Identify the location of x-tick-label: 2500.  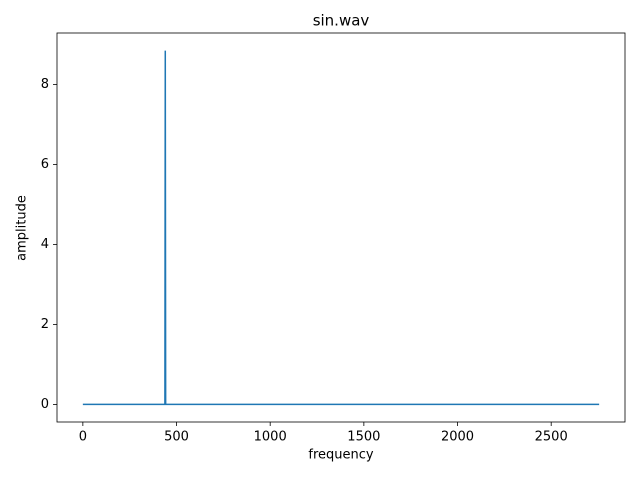
(551, 437).